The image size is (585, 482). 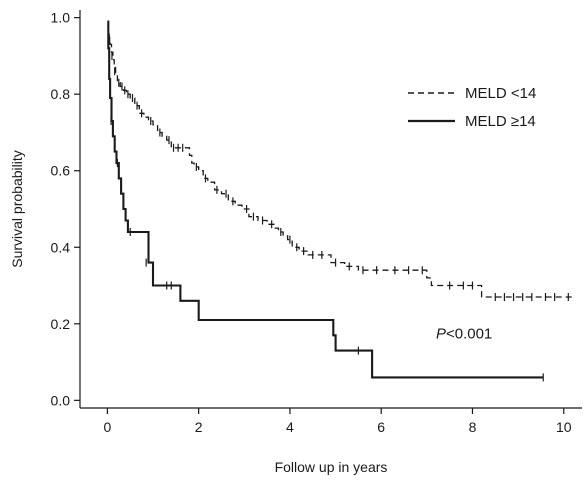 What do you see at coordinates (61, 171) in the screenshot?
I see `y-tick-label: 0.6` at bounding box center [61, 171].